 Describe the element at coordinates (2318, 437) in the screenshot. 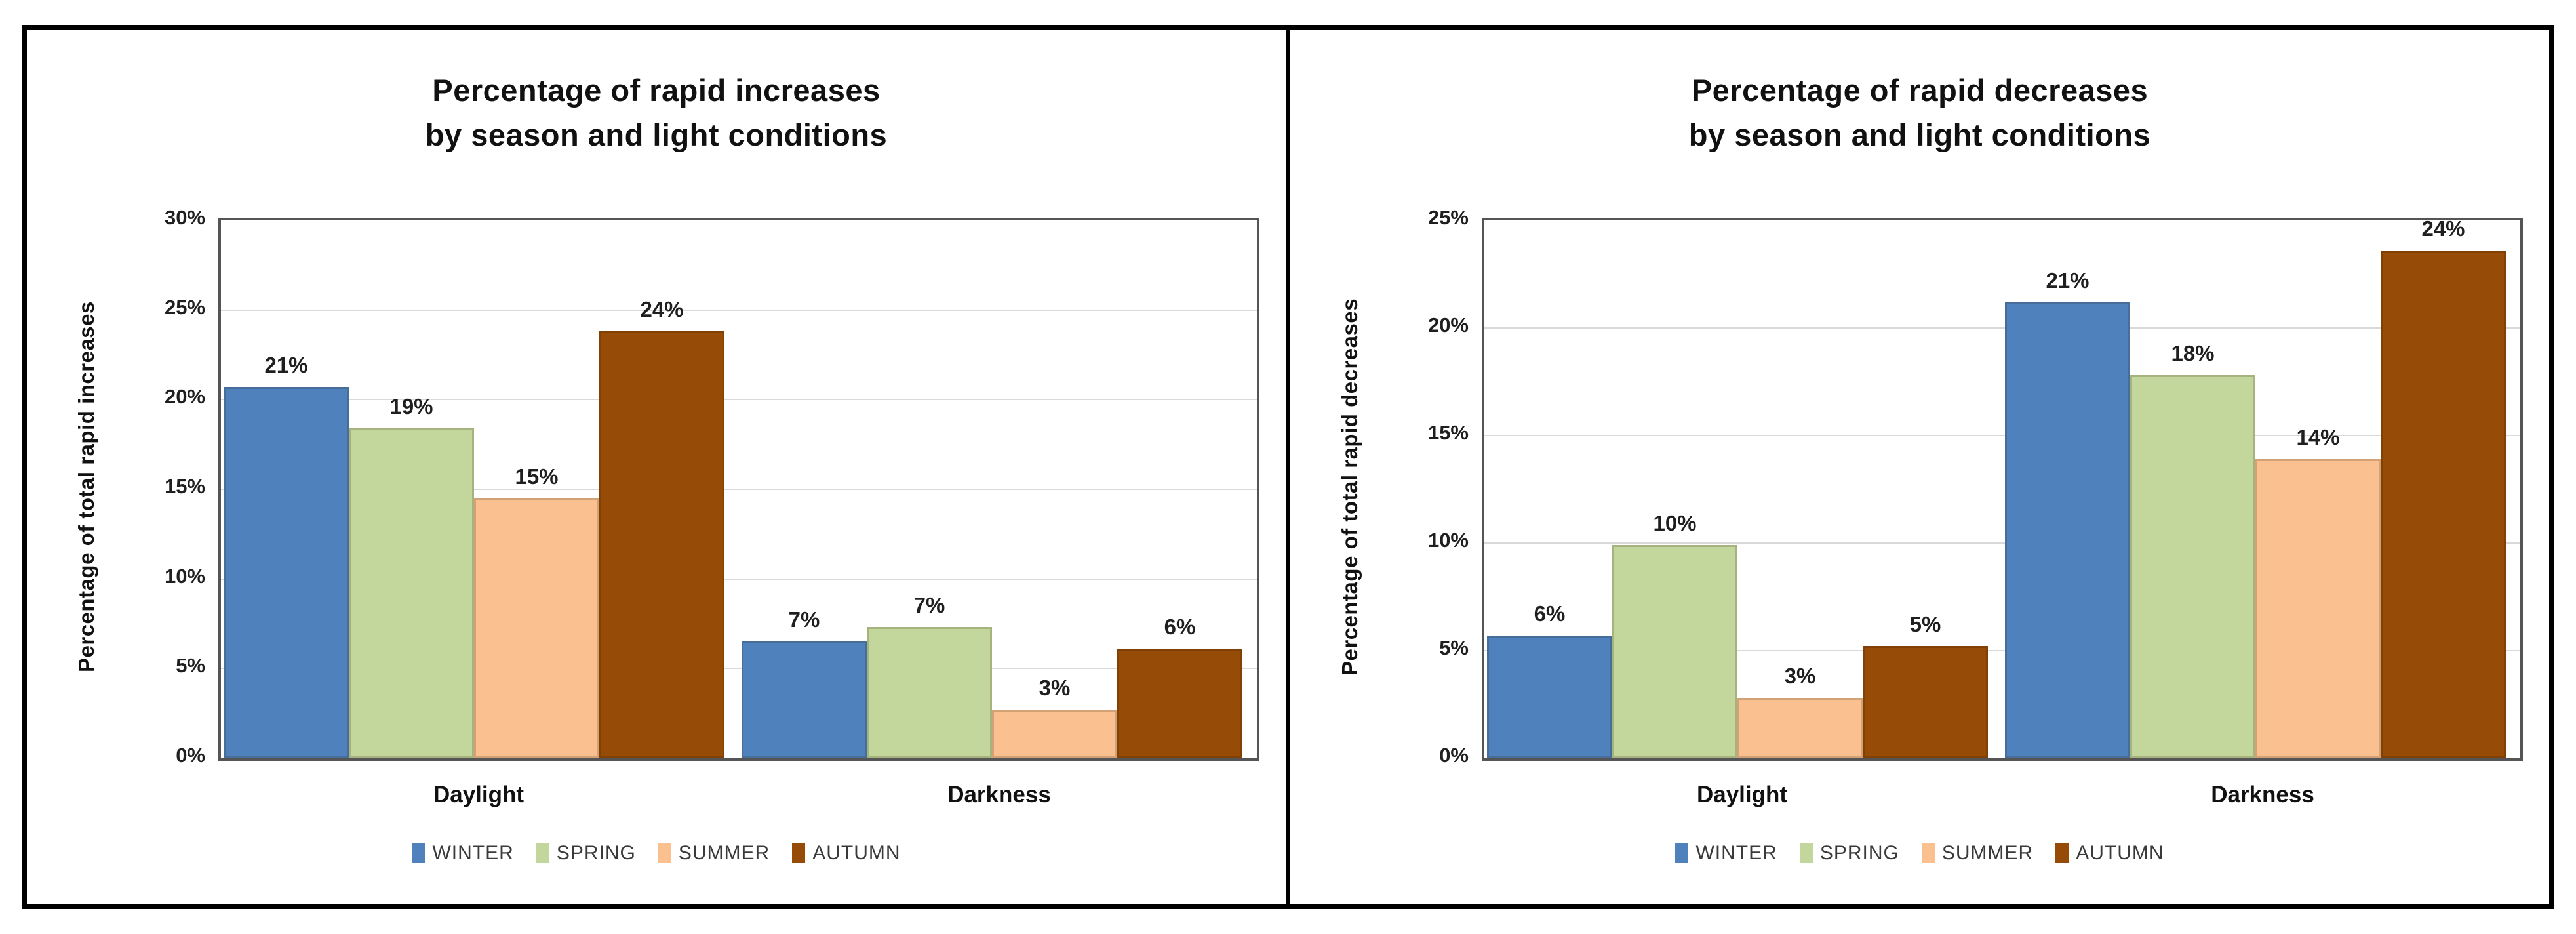

I see `data-label: 14%` at that location.